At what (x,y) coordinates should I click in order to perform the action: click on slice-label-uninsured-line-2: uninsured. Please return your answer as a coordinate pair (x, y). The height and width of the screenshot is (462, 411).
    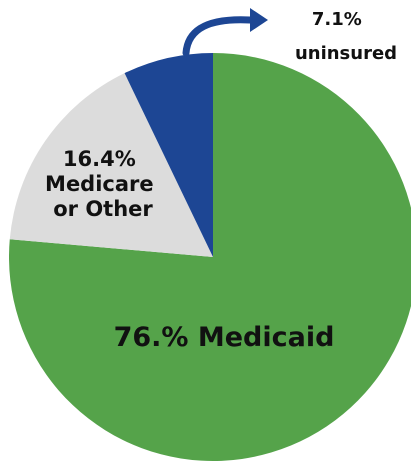
    Looking at the image, I should click on (346, 53).